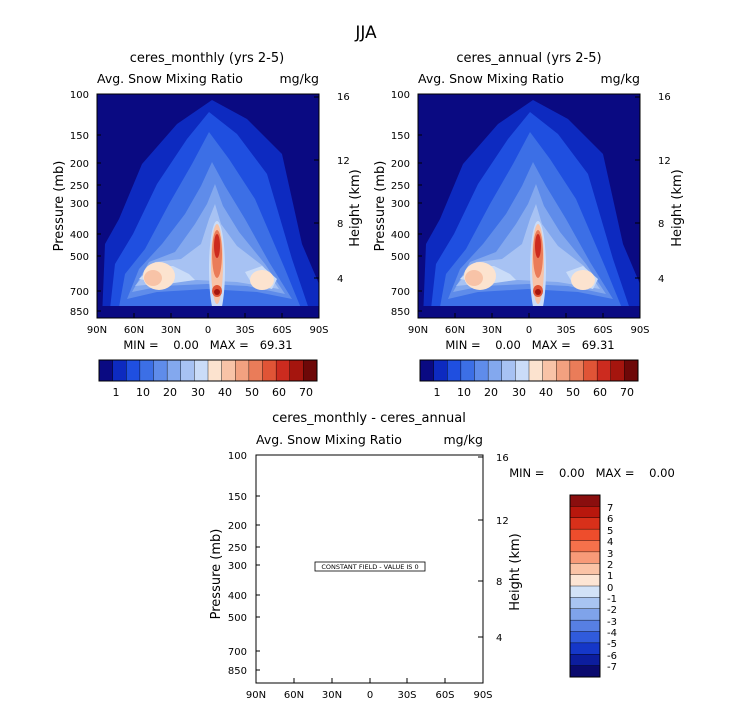 The height and width of the screenshot is (703, 733). What do you see at coordinates (610, 531) in the screenshot?
I see `colorbar-label: 5` at bounding box center [610, 531].